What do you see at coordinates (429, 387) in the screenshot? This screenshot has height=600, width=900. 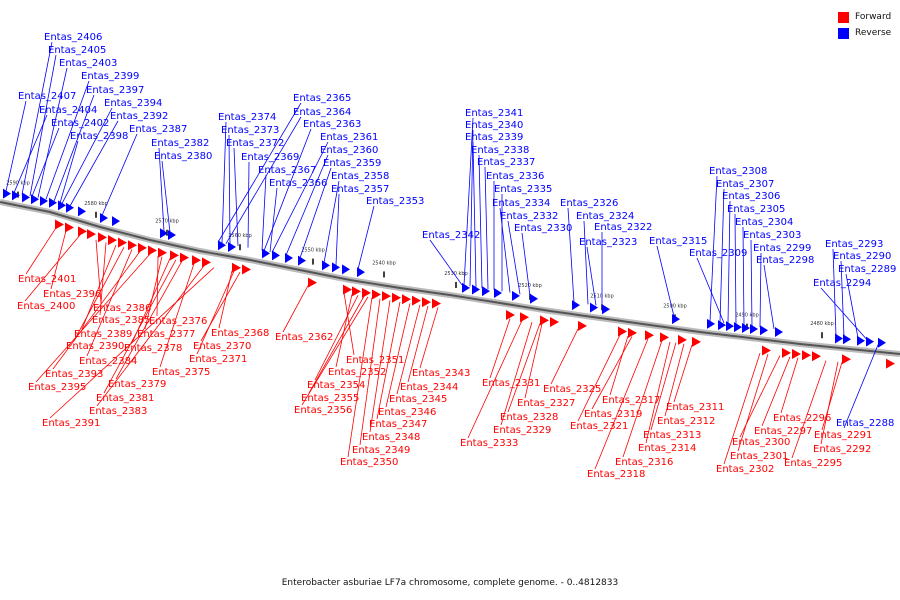 I see `gene-label: Entas_2344` at bounding box center [429, 387].